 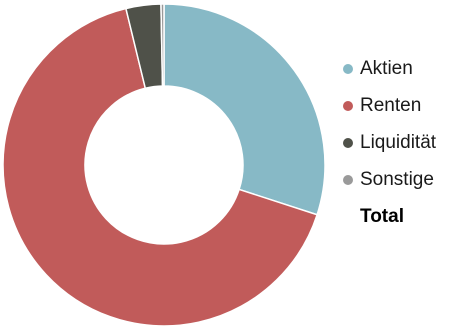 I want to click on legend-swatch-aktien, so click(x=348, y=68).